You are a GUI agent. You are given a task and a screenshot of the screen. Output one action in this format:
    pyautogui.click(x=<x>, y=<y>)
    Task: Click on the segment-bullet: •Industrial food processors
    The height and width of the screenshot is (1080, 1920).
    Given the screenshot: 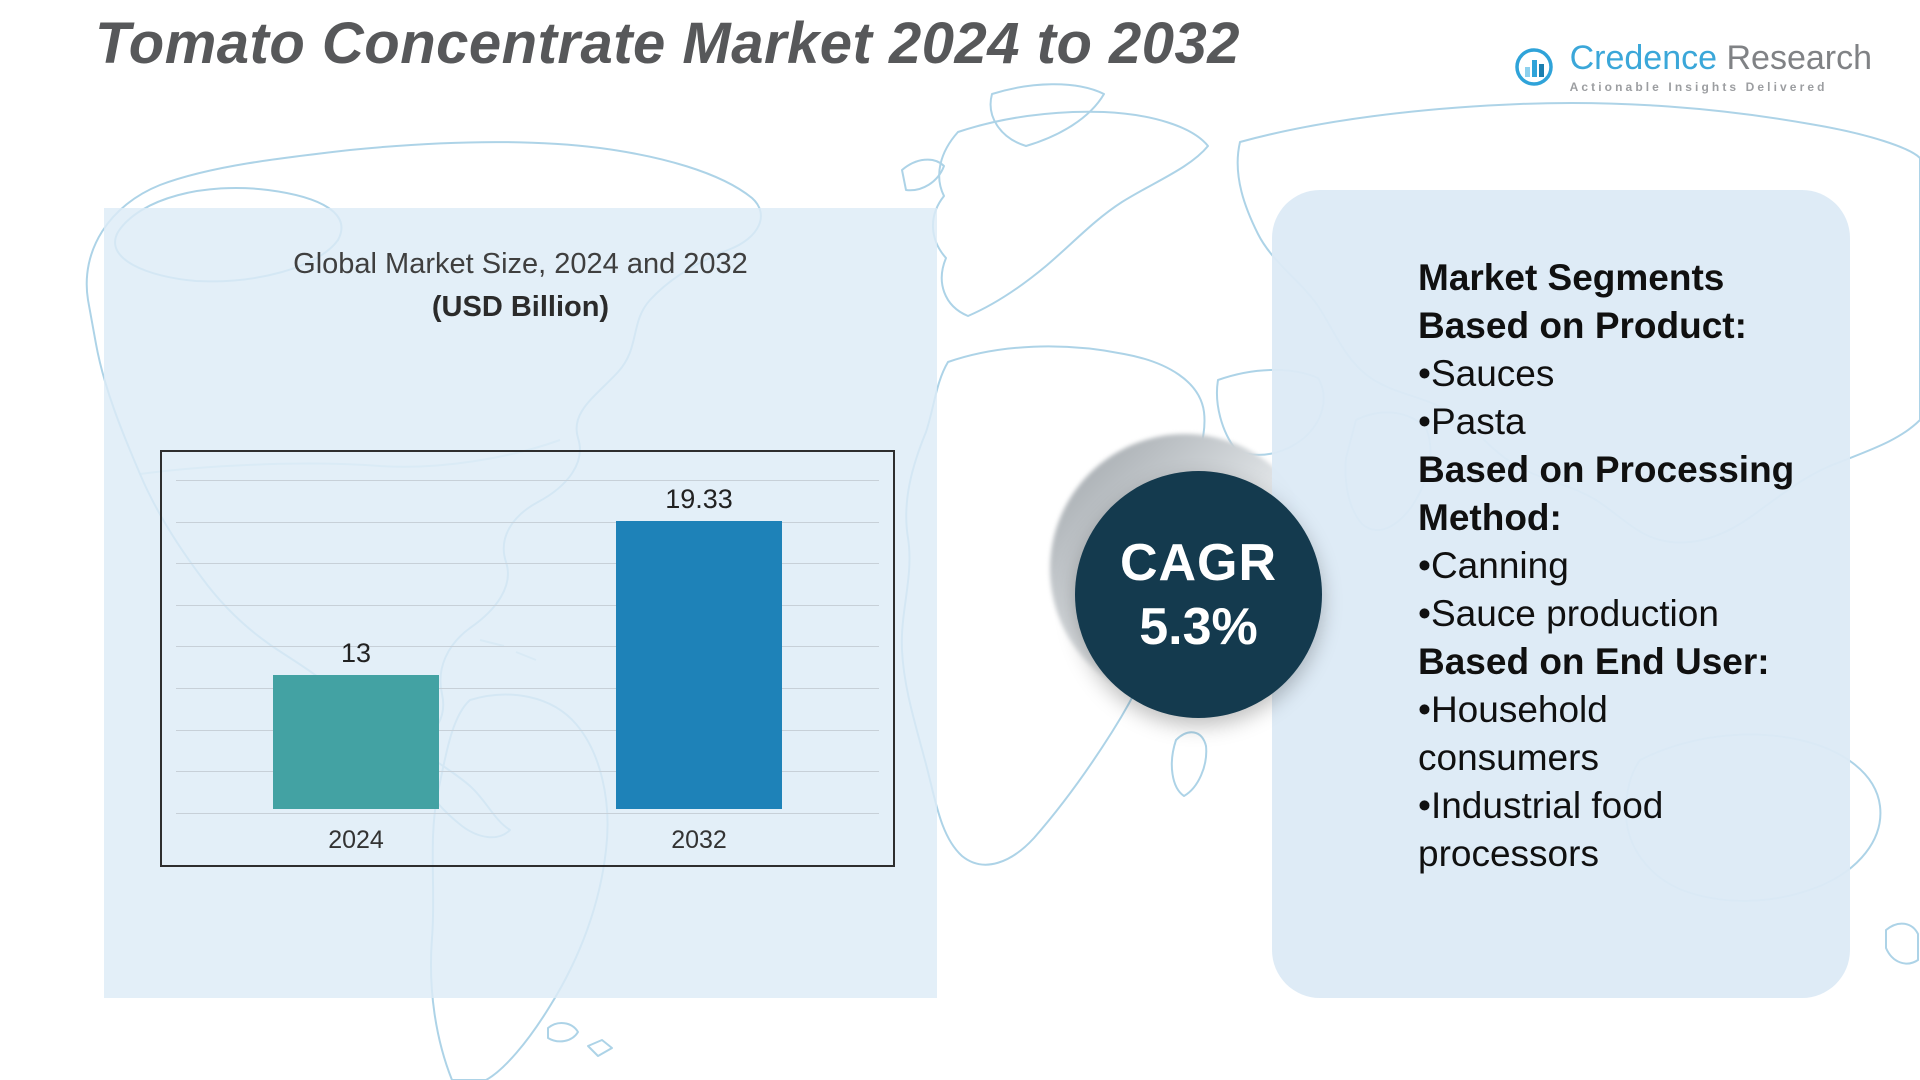 What is the action you would take?
    pyautogui.click(x=1541, y=829)
    